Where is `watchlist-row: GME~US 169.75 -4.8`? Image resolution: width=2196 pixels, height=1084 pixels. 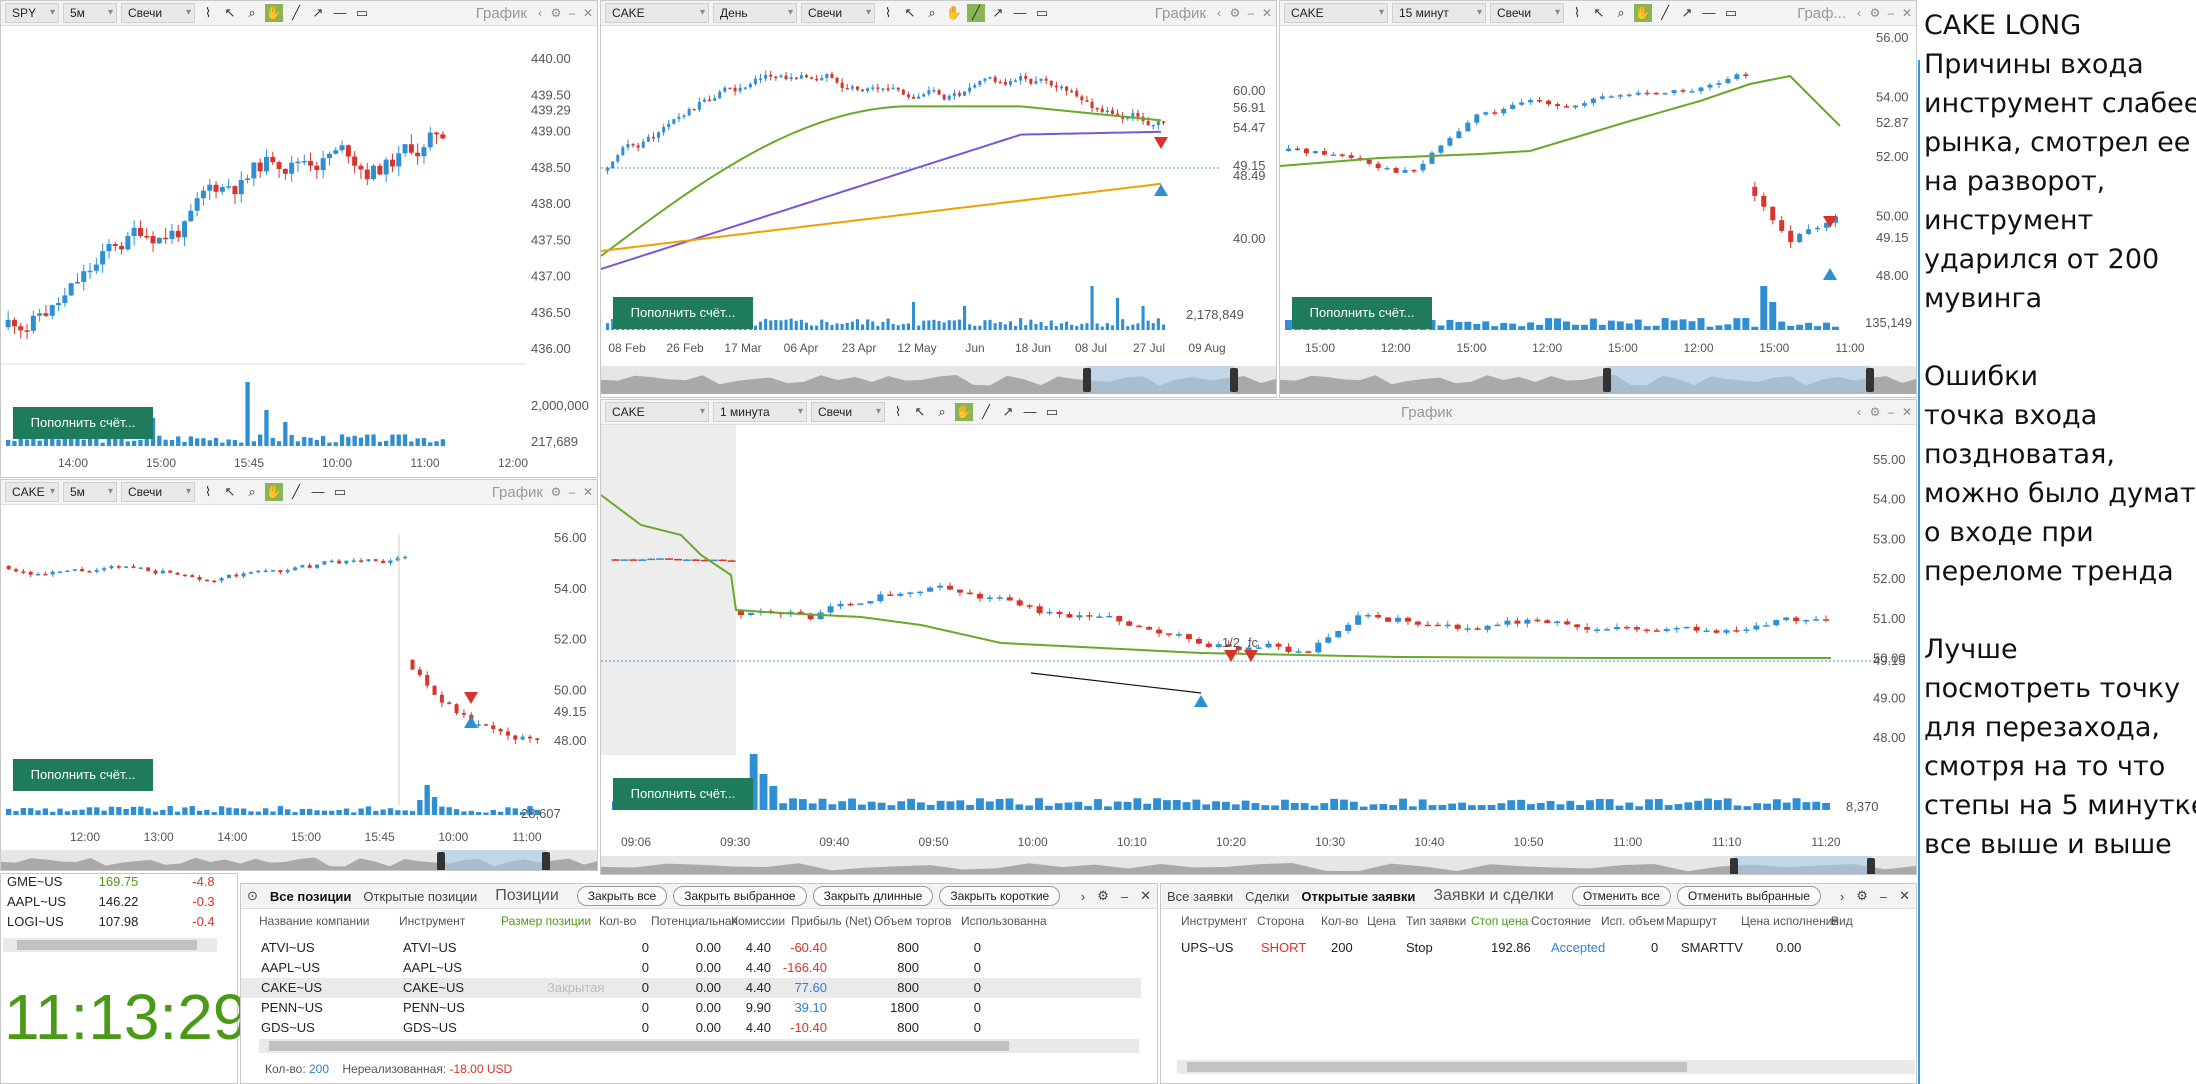 watchlist-row: GME~US 169.75 -4.8 is located at coordinates (111, 881).